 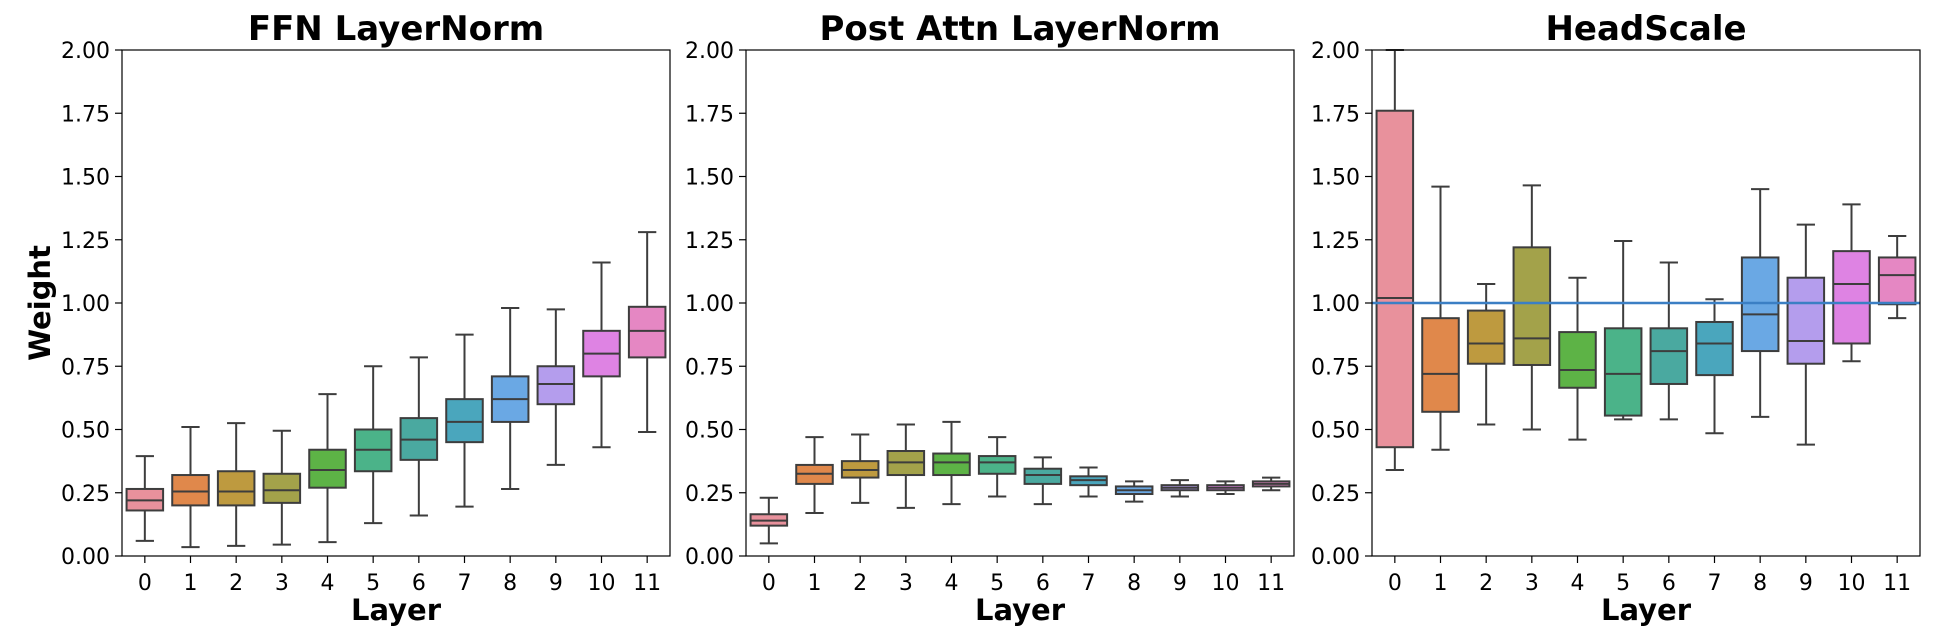 I want to click on panel-title: FFN LayerNorm, so click(x=396, y=29).